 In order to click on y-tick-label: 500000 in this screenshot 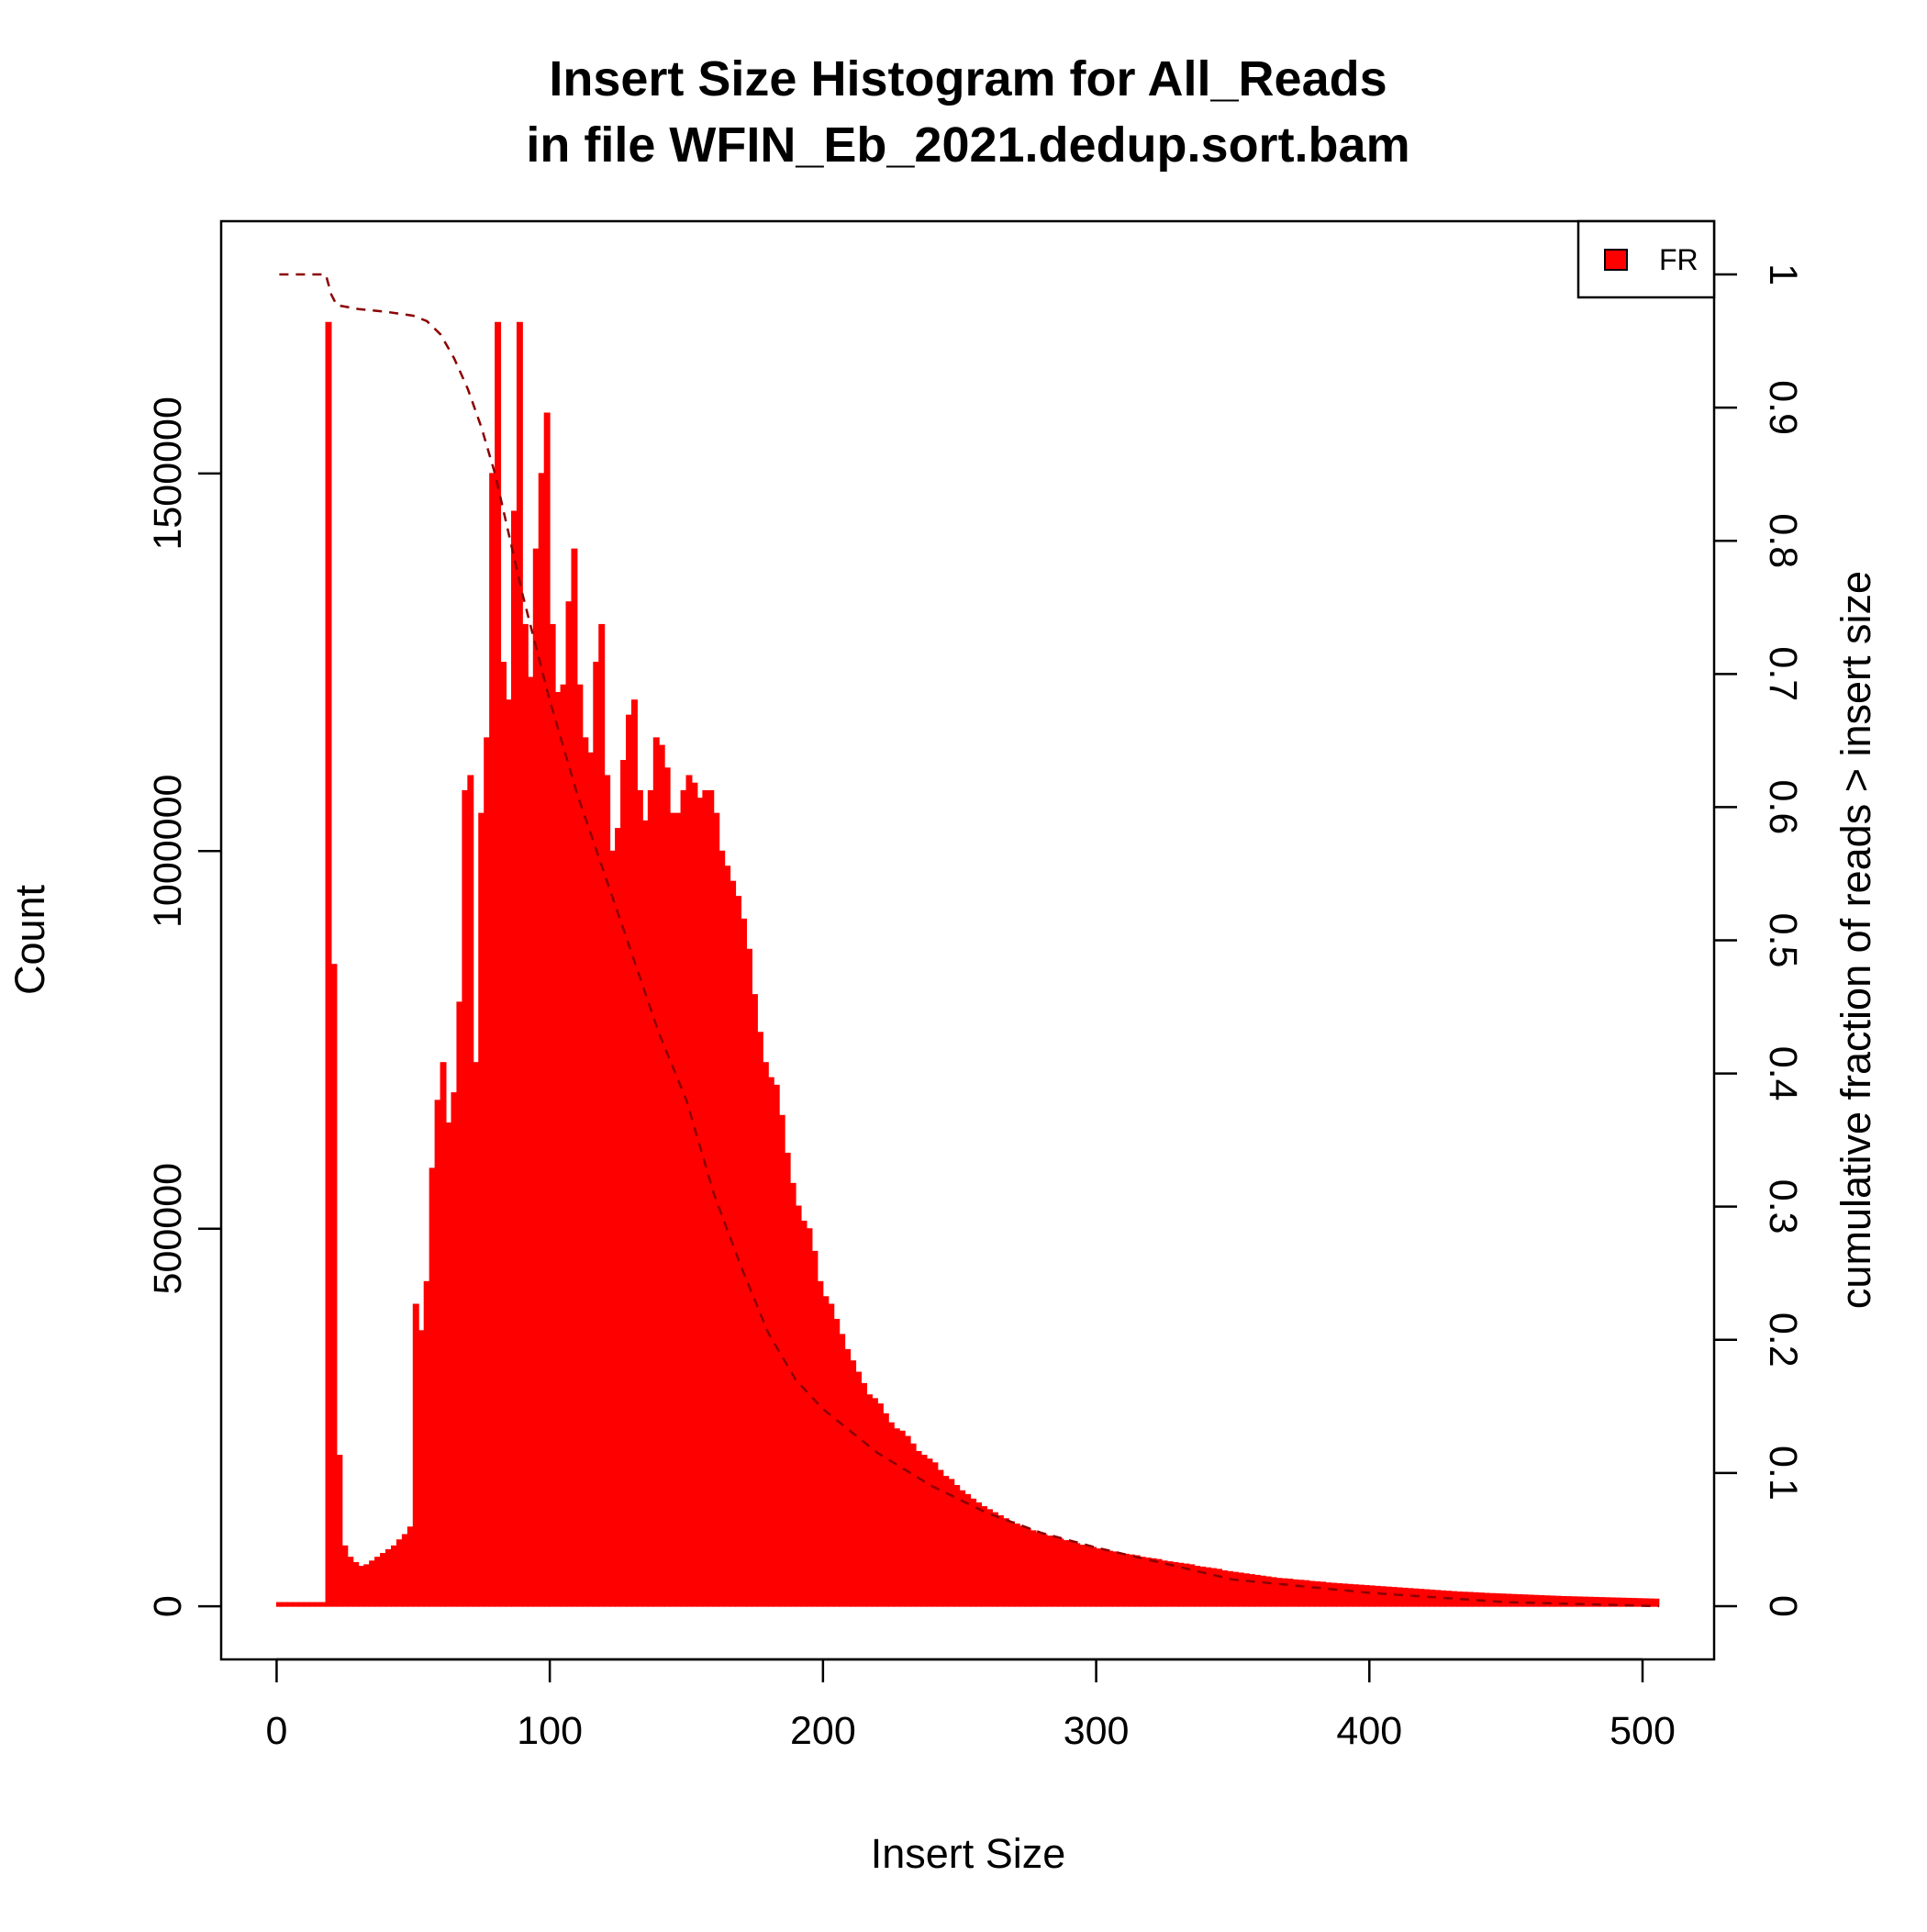, I will do `click(168, 1229)`.